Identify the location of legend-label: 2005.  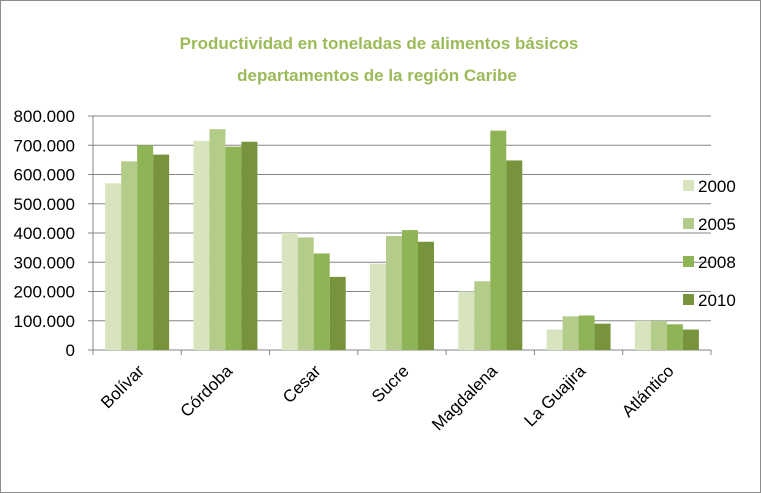
(717, 224).